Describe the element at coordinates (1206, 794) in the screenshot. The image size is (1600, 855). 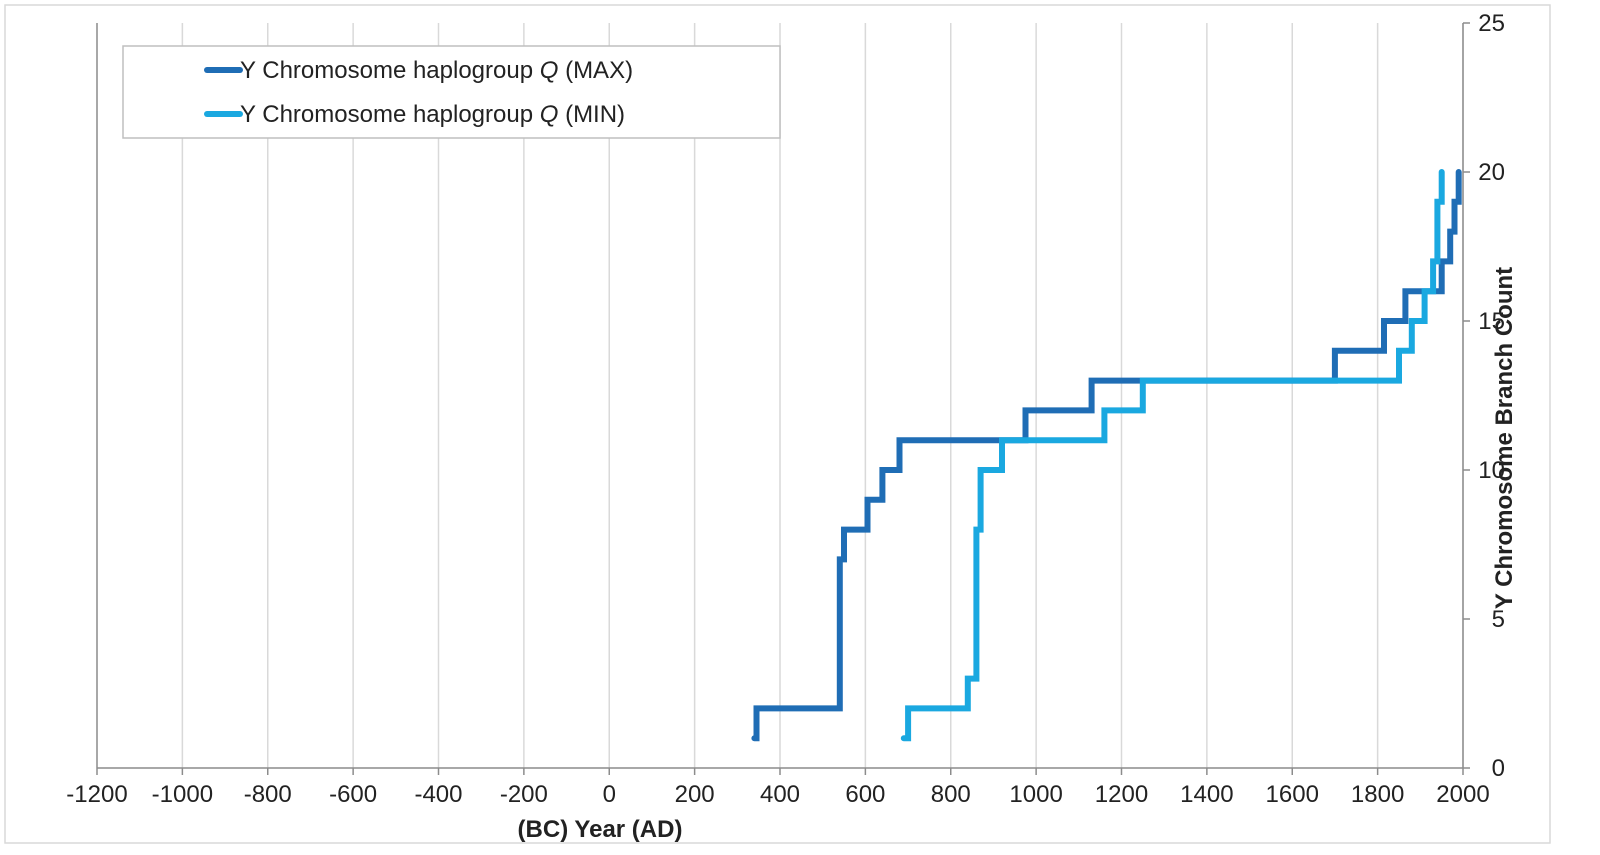
I see `x-tick-label: 1400` at that location.